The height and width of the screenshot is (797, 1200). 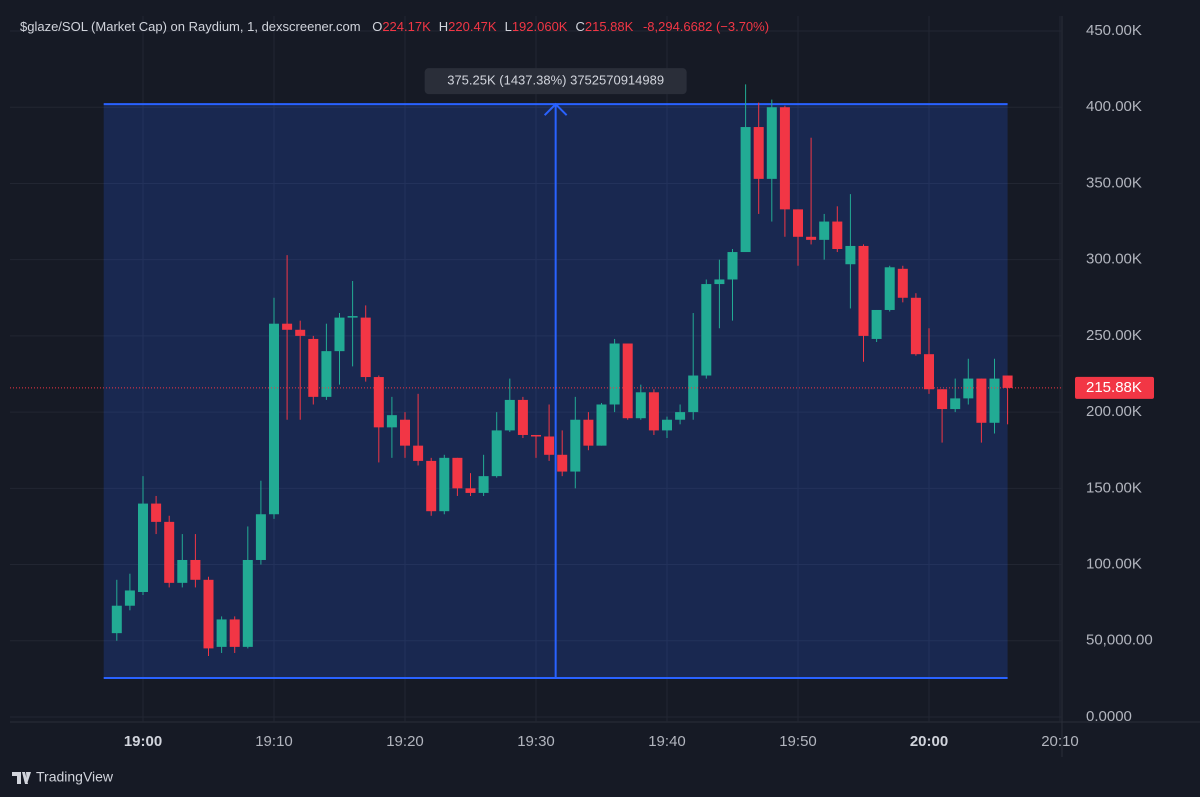 What do you see at coordinates (1114, 259) in the screenshot?
I see `y-tick-label: 300.00K` at bounding box center [1114, 259].